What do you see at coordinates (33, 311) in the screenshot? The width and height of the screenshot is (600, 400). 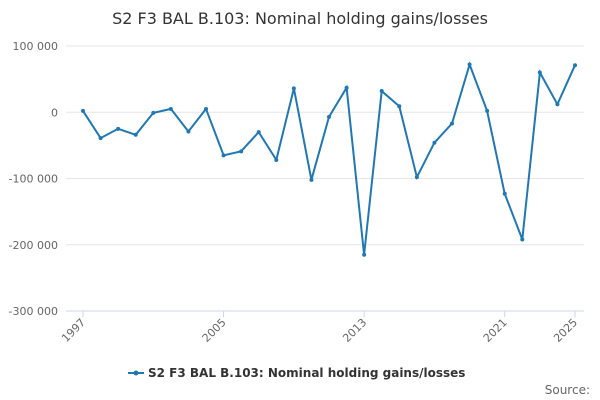 I see `y-tick-label: -300 000` at bounding box center [33, 311].